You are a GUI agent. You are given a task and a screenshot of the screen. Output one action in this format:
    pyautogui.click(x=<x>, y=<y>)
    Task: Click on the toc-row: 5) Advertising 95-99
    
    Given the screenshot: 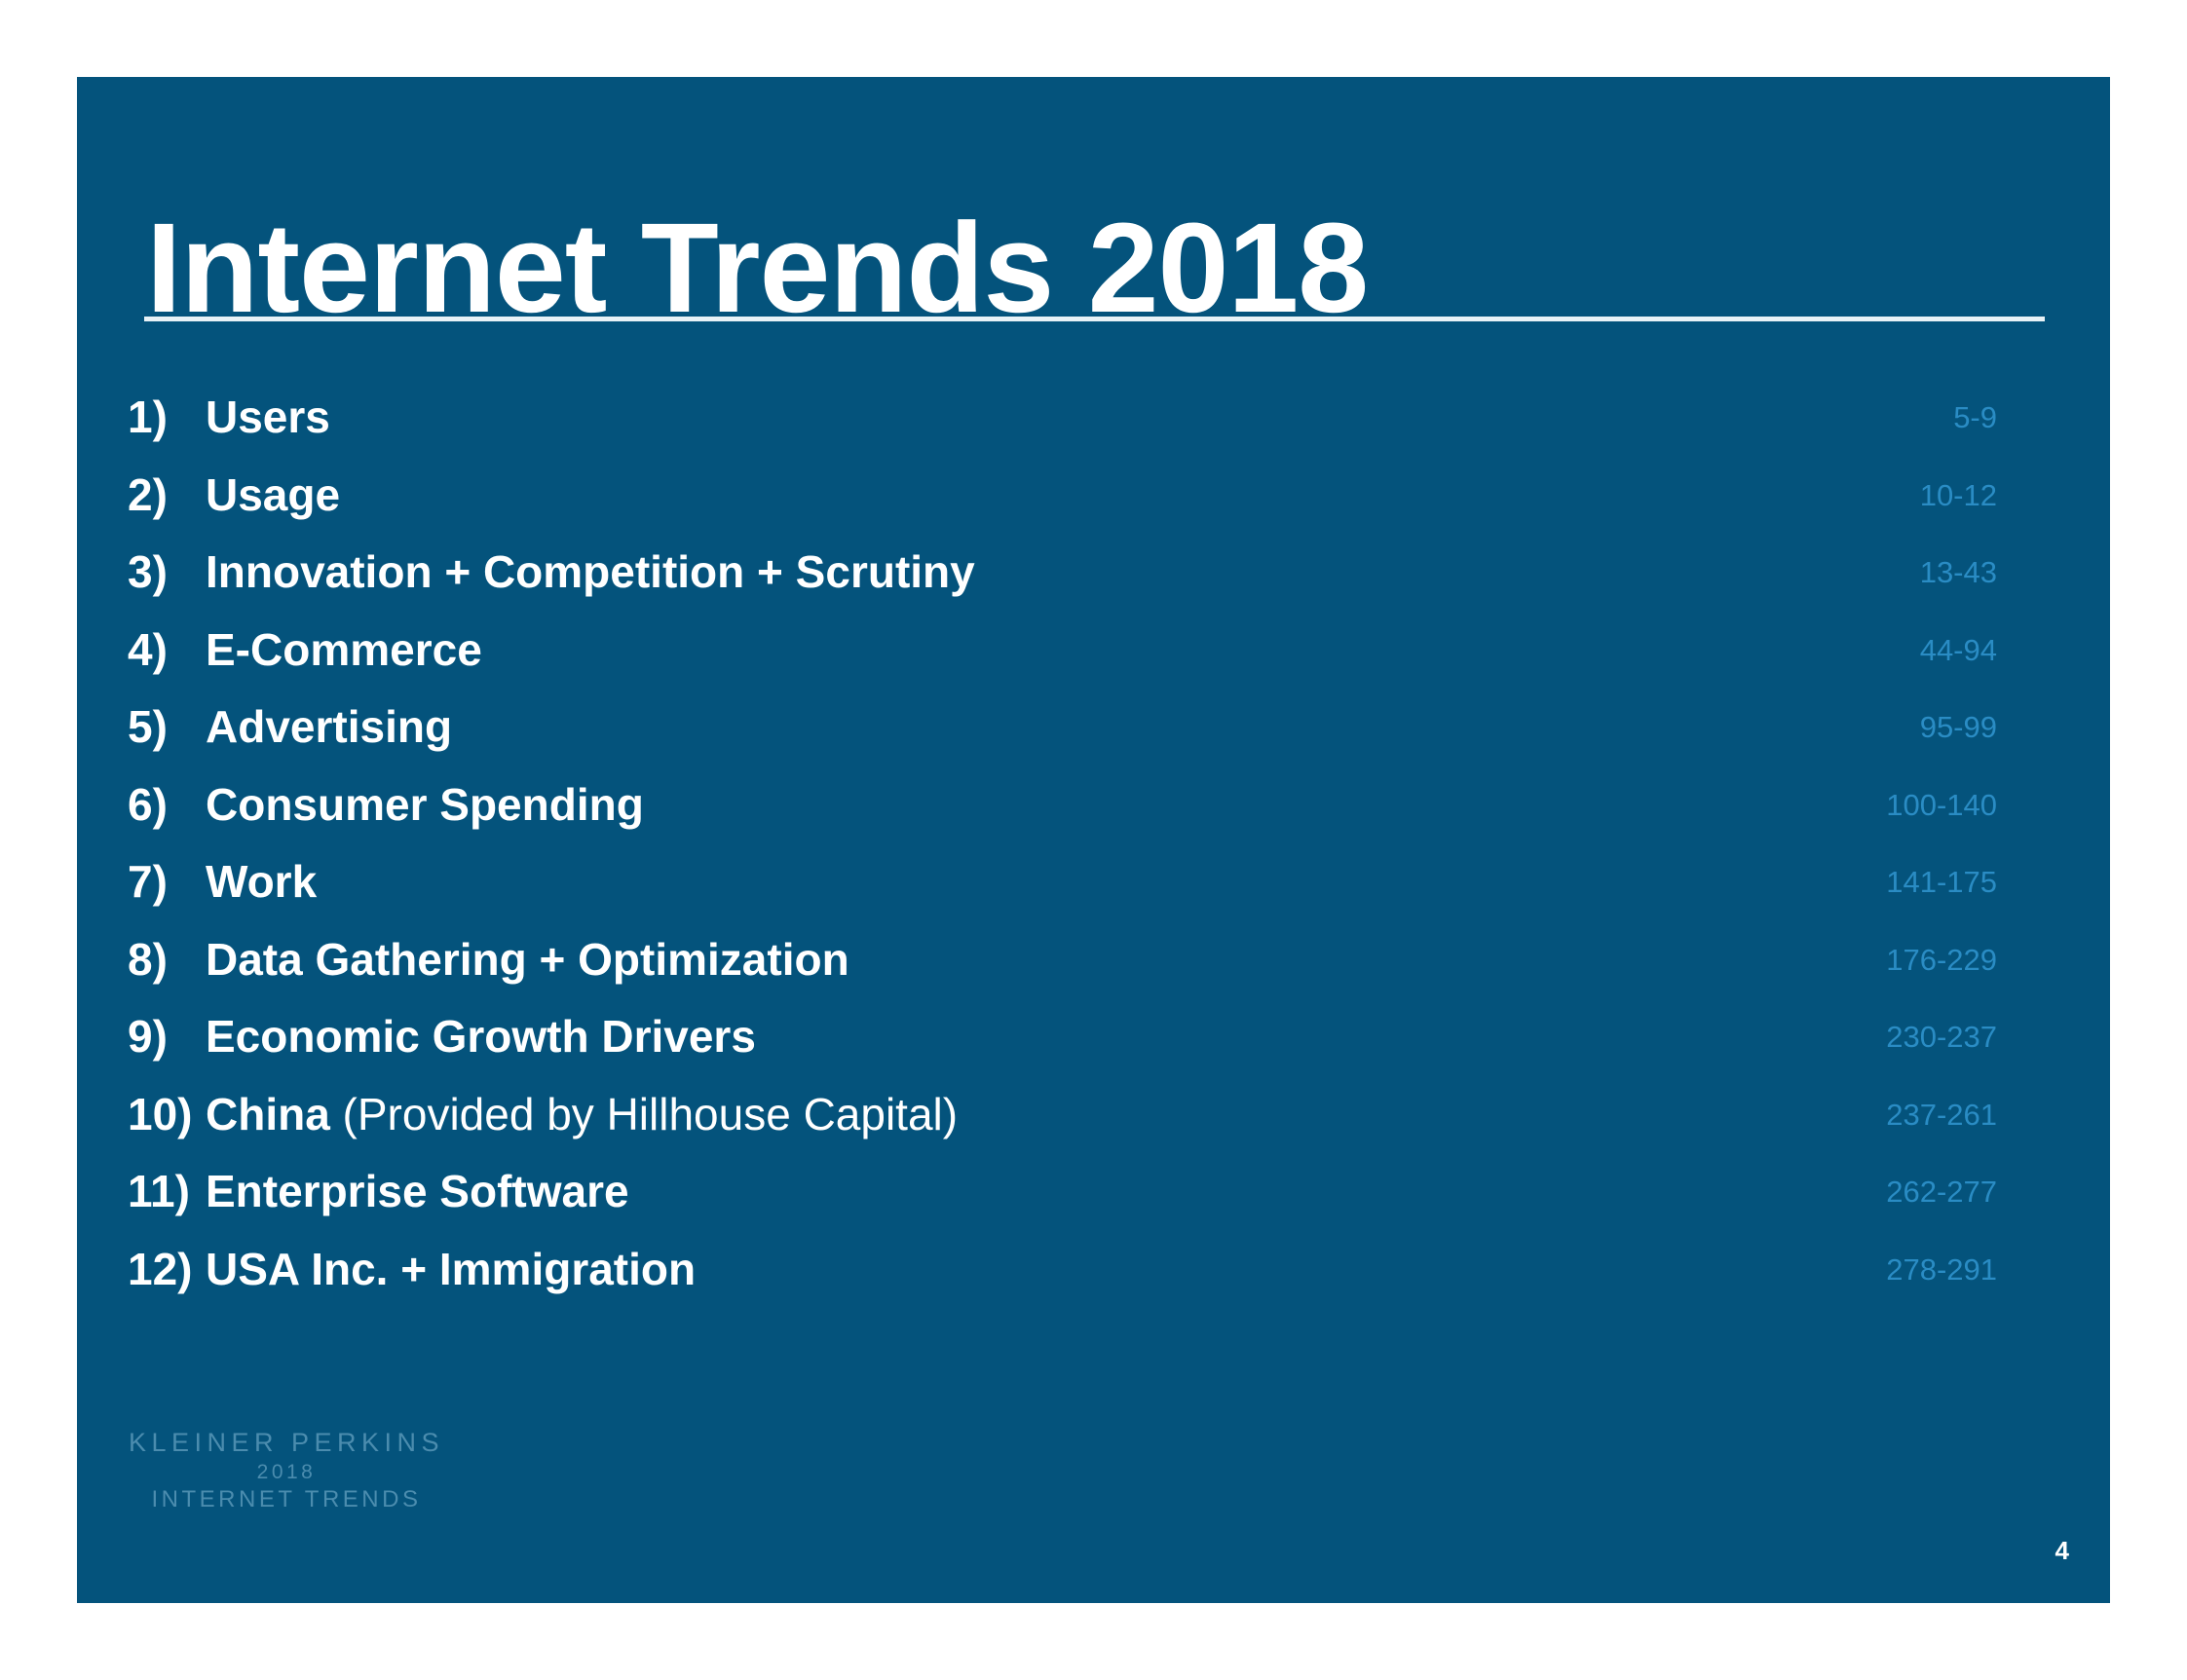 What is the action you would take?
    pyautogui.click(x=1093, y=737)
    